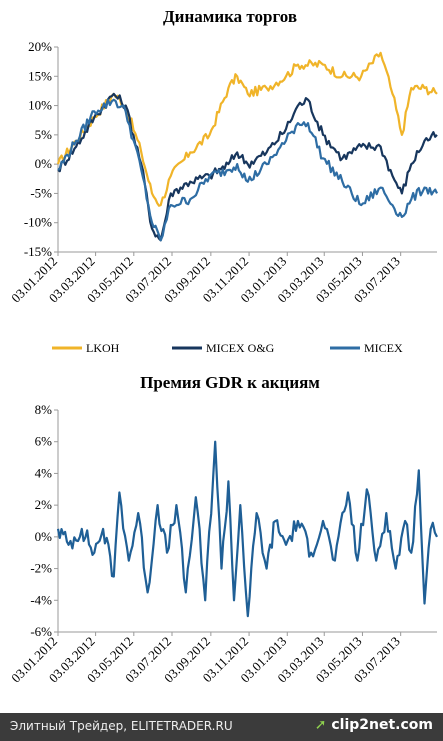 Image resolution: width=443 pixels, height=741 pixels. Describe the element at coordinates (40, 105) in the screenshot. I see `c1-y-tick-label: 10%` at that location.